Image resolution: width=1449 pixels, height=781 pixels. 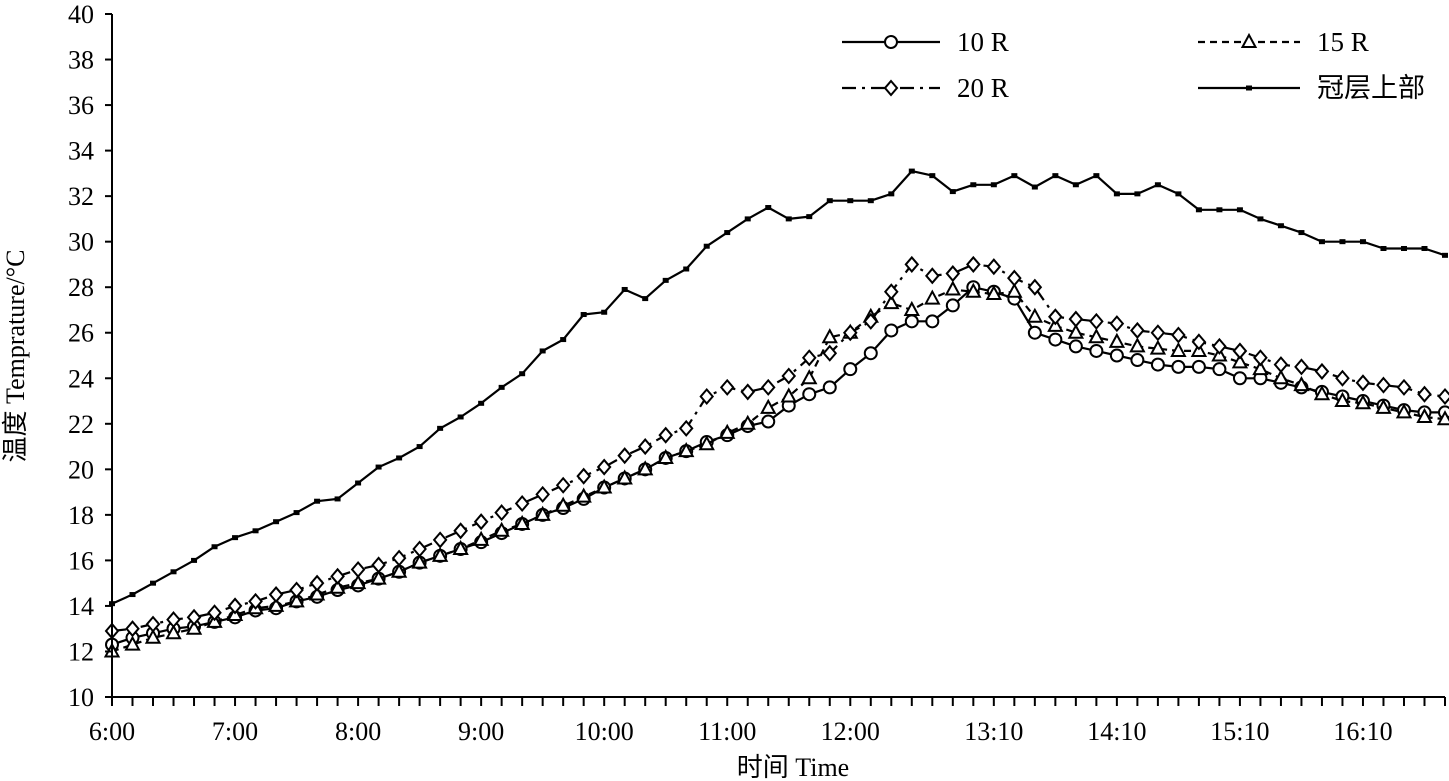 I want to click on y-tick-label: 28, so click(x=81, y=287).